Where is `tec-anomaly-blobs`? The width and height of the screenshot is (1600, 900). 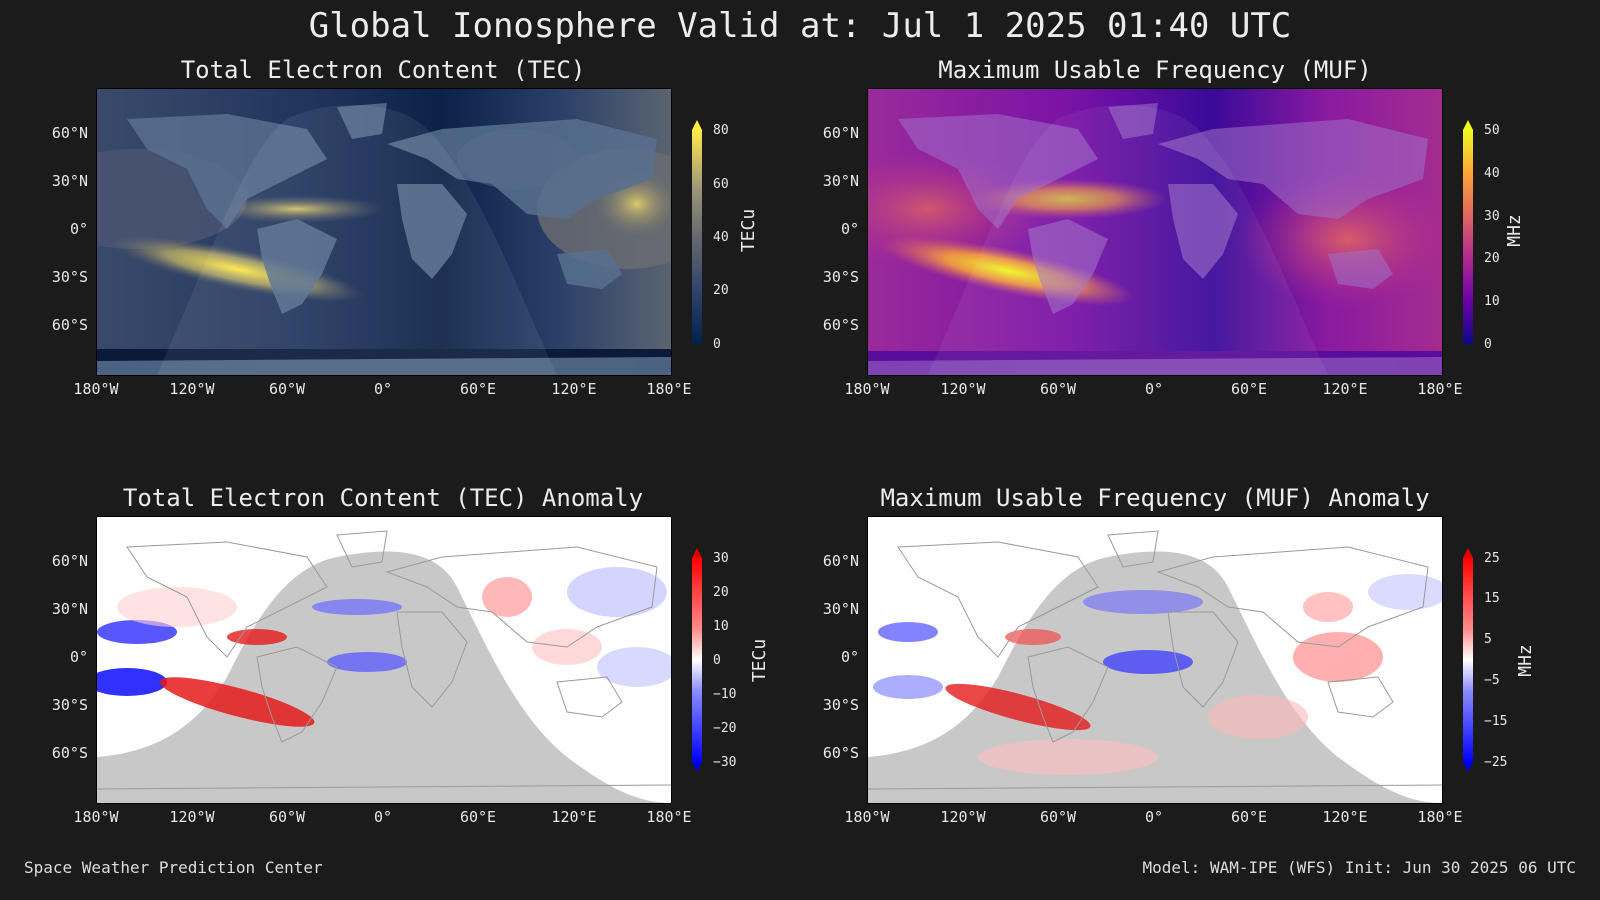
tec-anomaly-blobs is located at coordinates (384, 647).